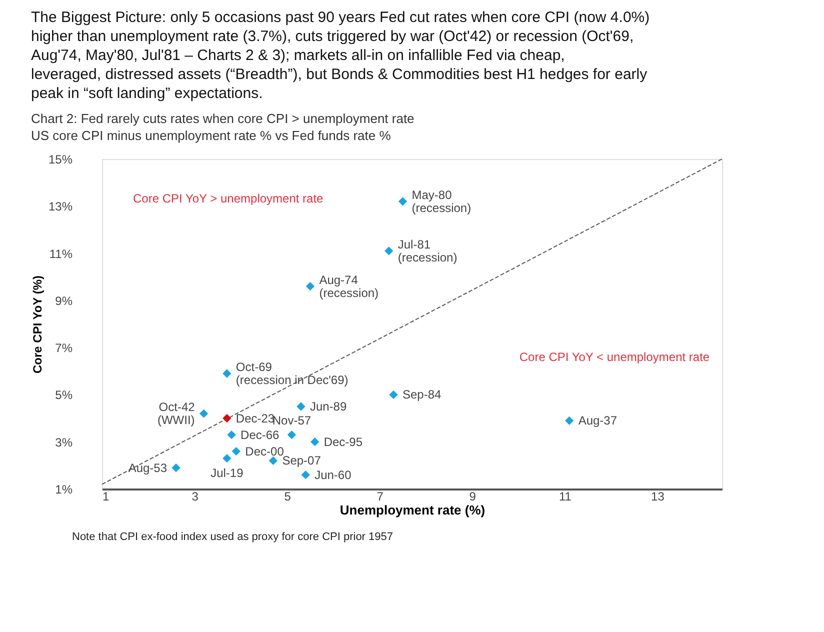  Describe the element at coordinates (227, 473) in the screenshot. I see `annotation: Jul-19` at that location.